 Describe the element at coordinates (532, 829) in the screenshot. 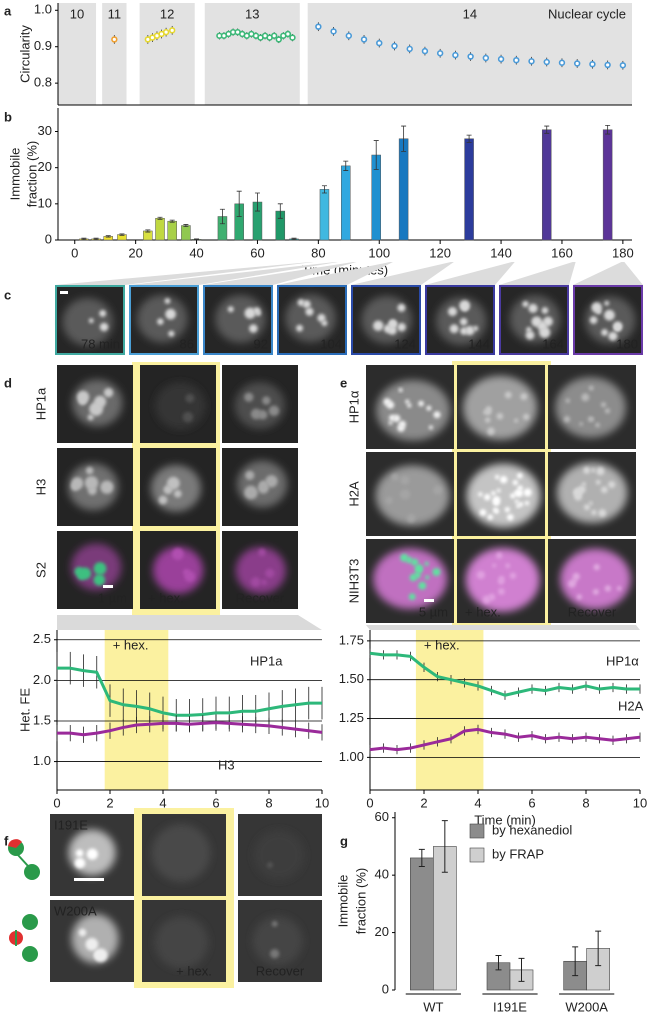

I see `legend-label: by hexanediol` at that location.